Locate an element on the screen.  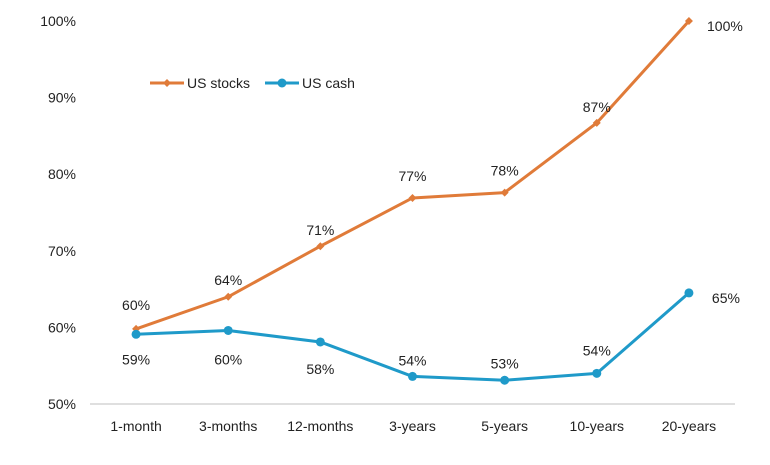
x-tick-label: 3-years is located at coordinates (412, 426).